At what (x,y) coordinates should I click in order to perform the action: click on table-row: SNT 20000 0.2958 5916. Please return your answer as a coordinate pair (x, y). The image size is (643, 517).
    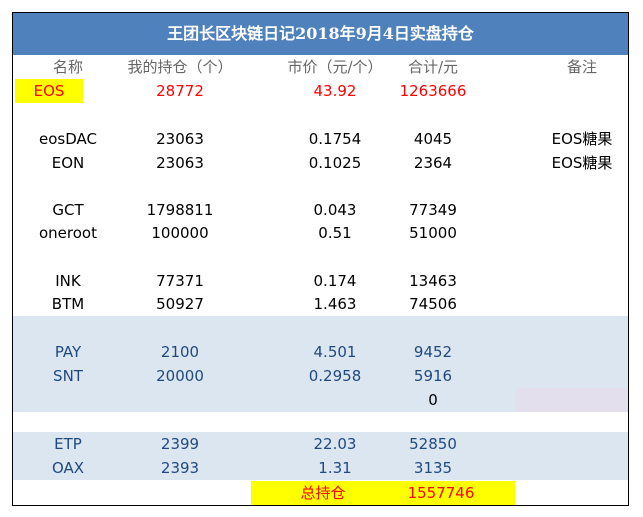
    Looking at the image, I should click on (320, 376).